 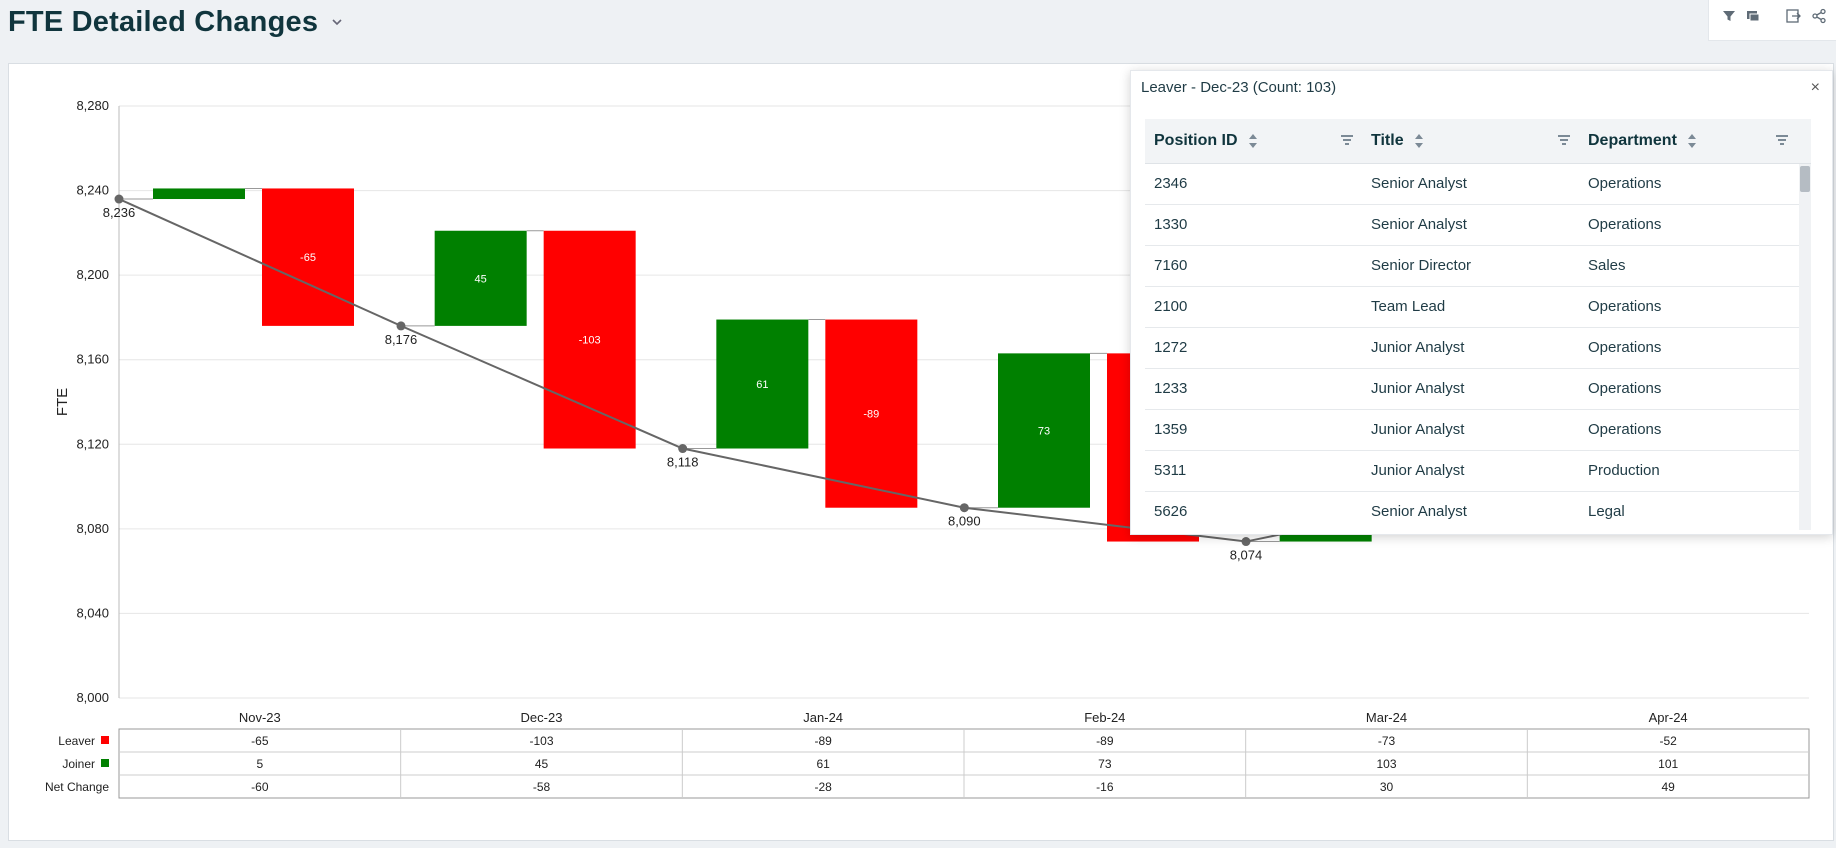 I want to click on joiner-bar-label: 45, so click(x=481, y=279).